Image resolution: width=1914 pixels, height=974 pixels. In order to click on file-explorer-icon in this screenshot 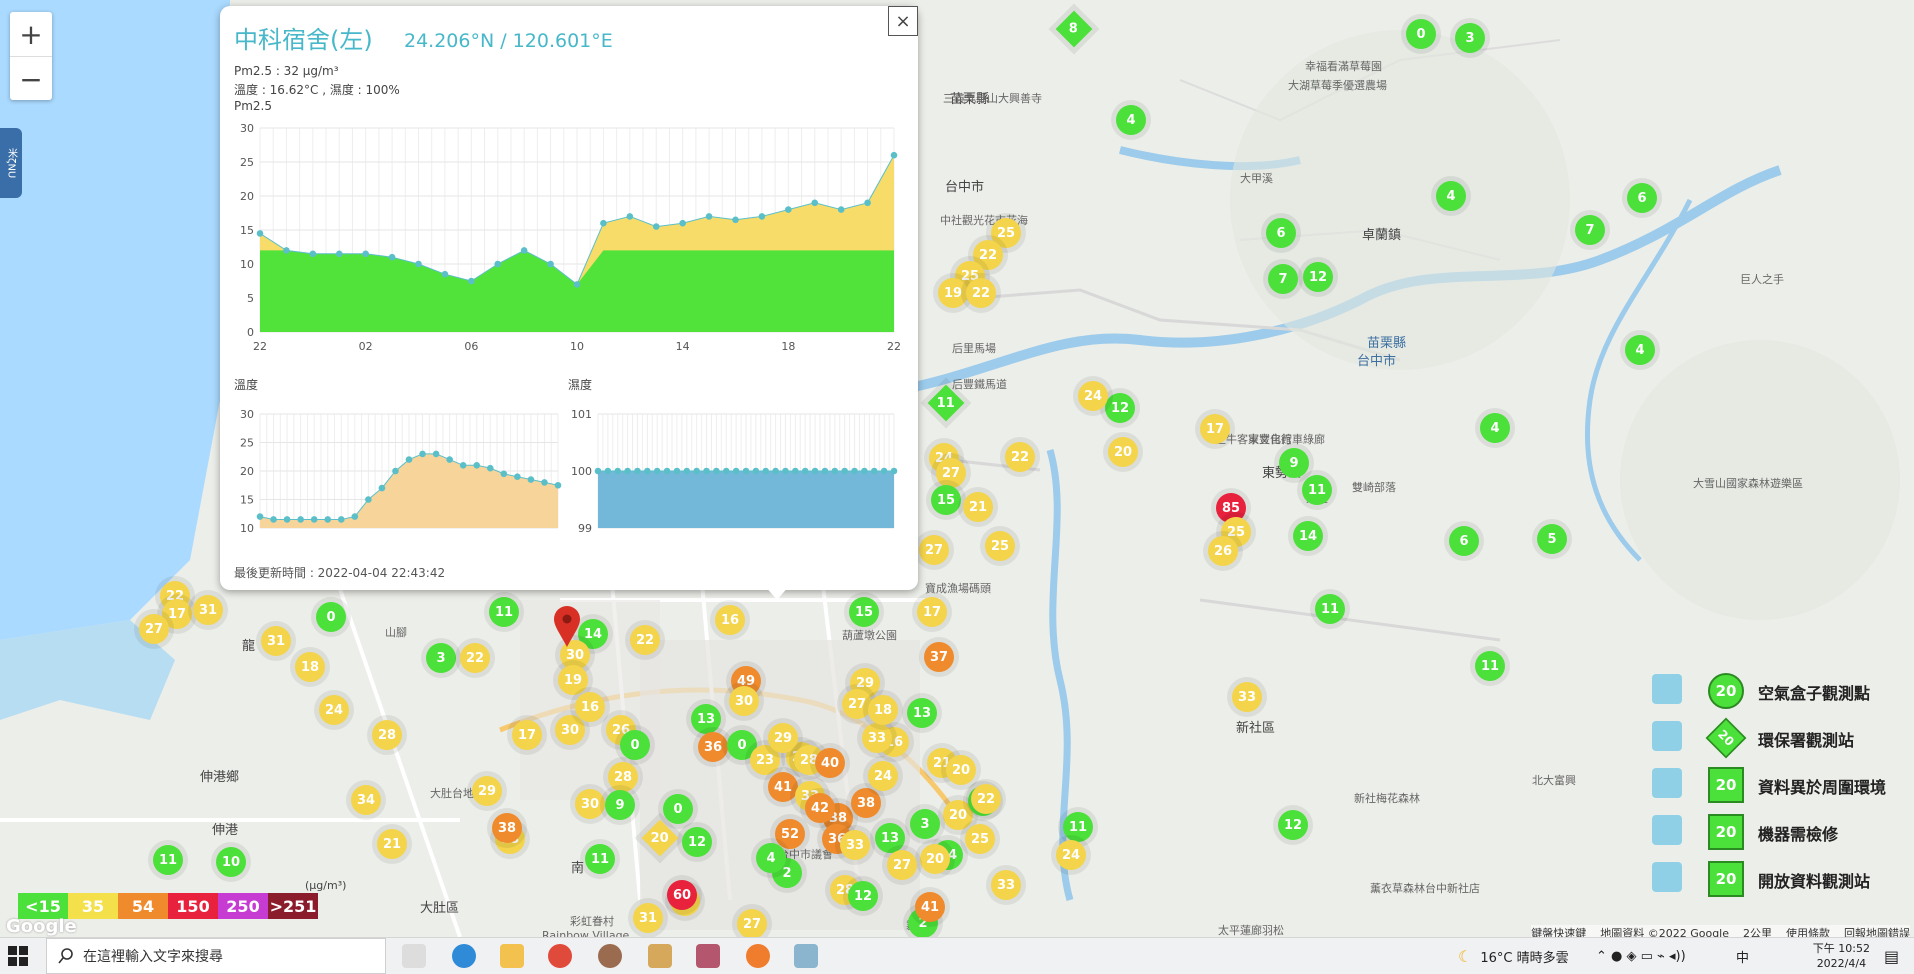, I will do `click(512, 956)`.